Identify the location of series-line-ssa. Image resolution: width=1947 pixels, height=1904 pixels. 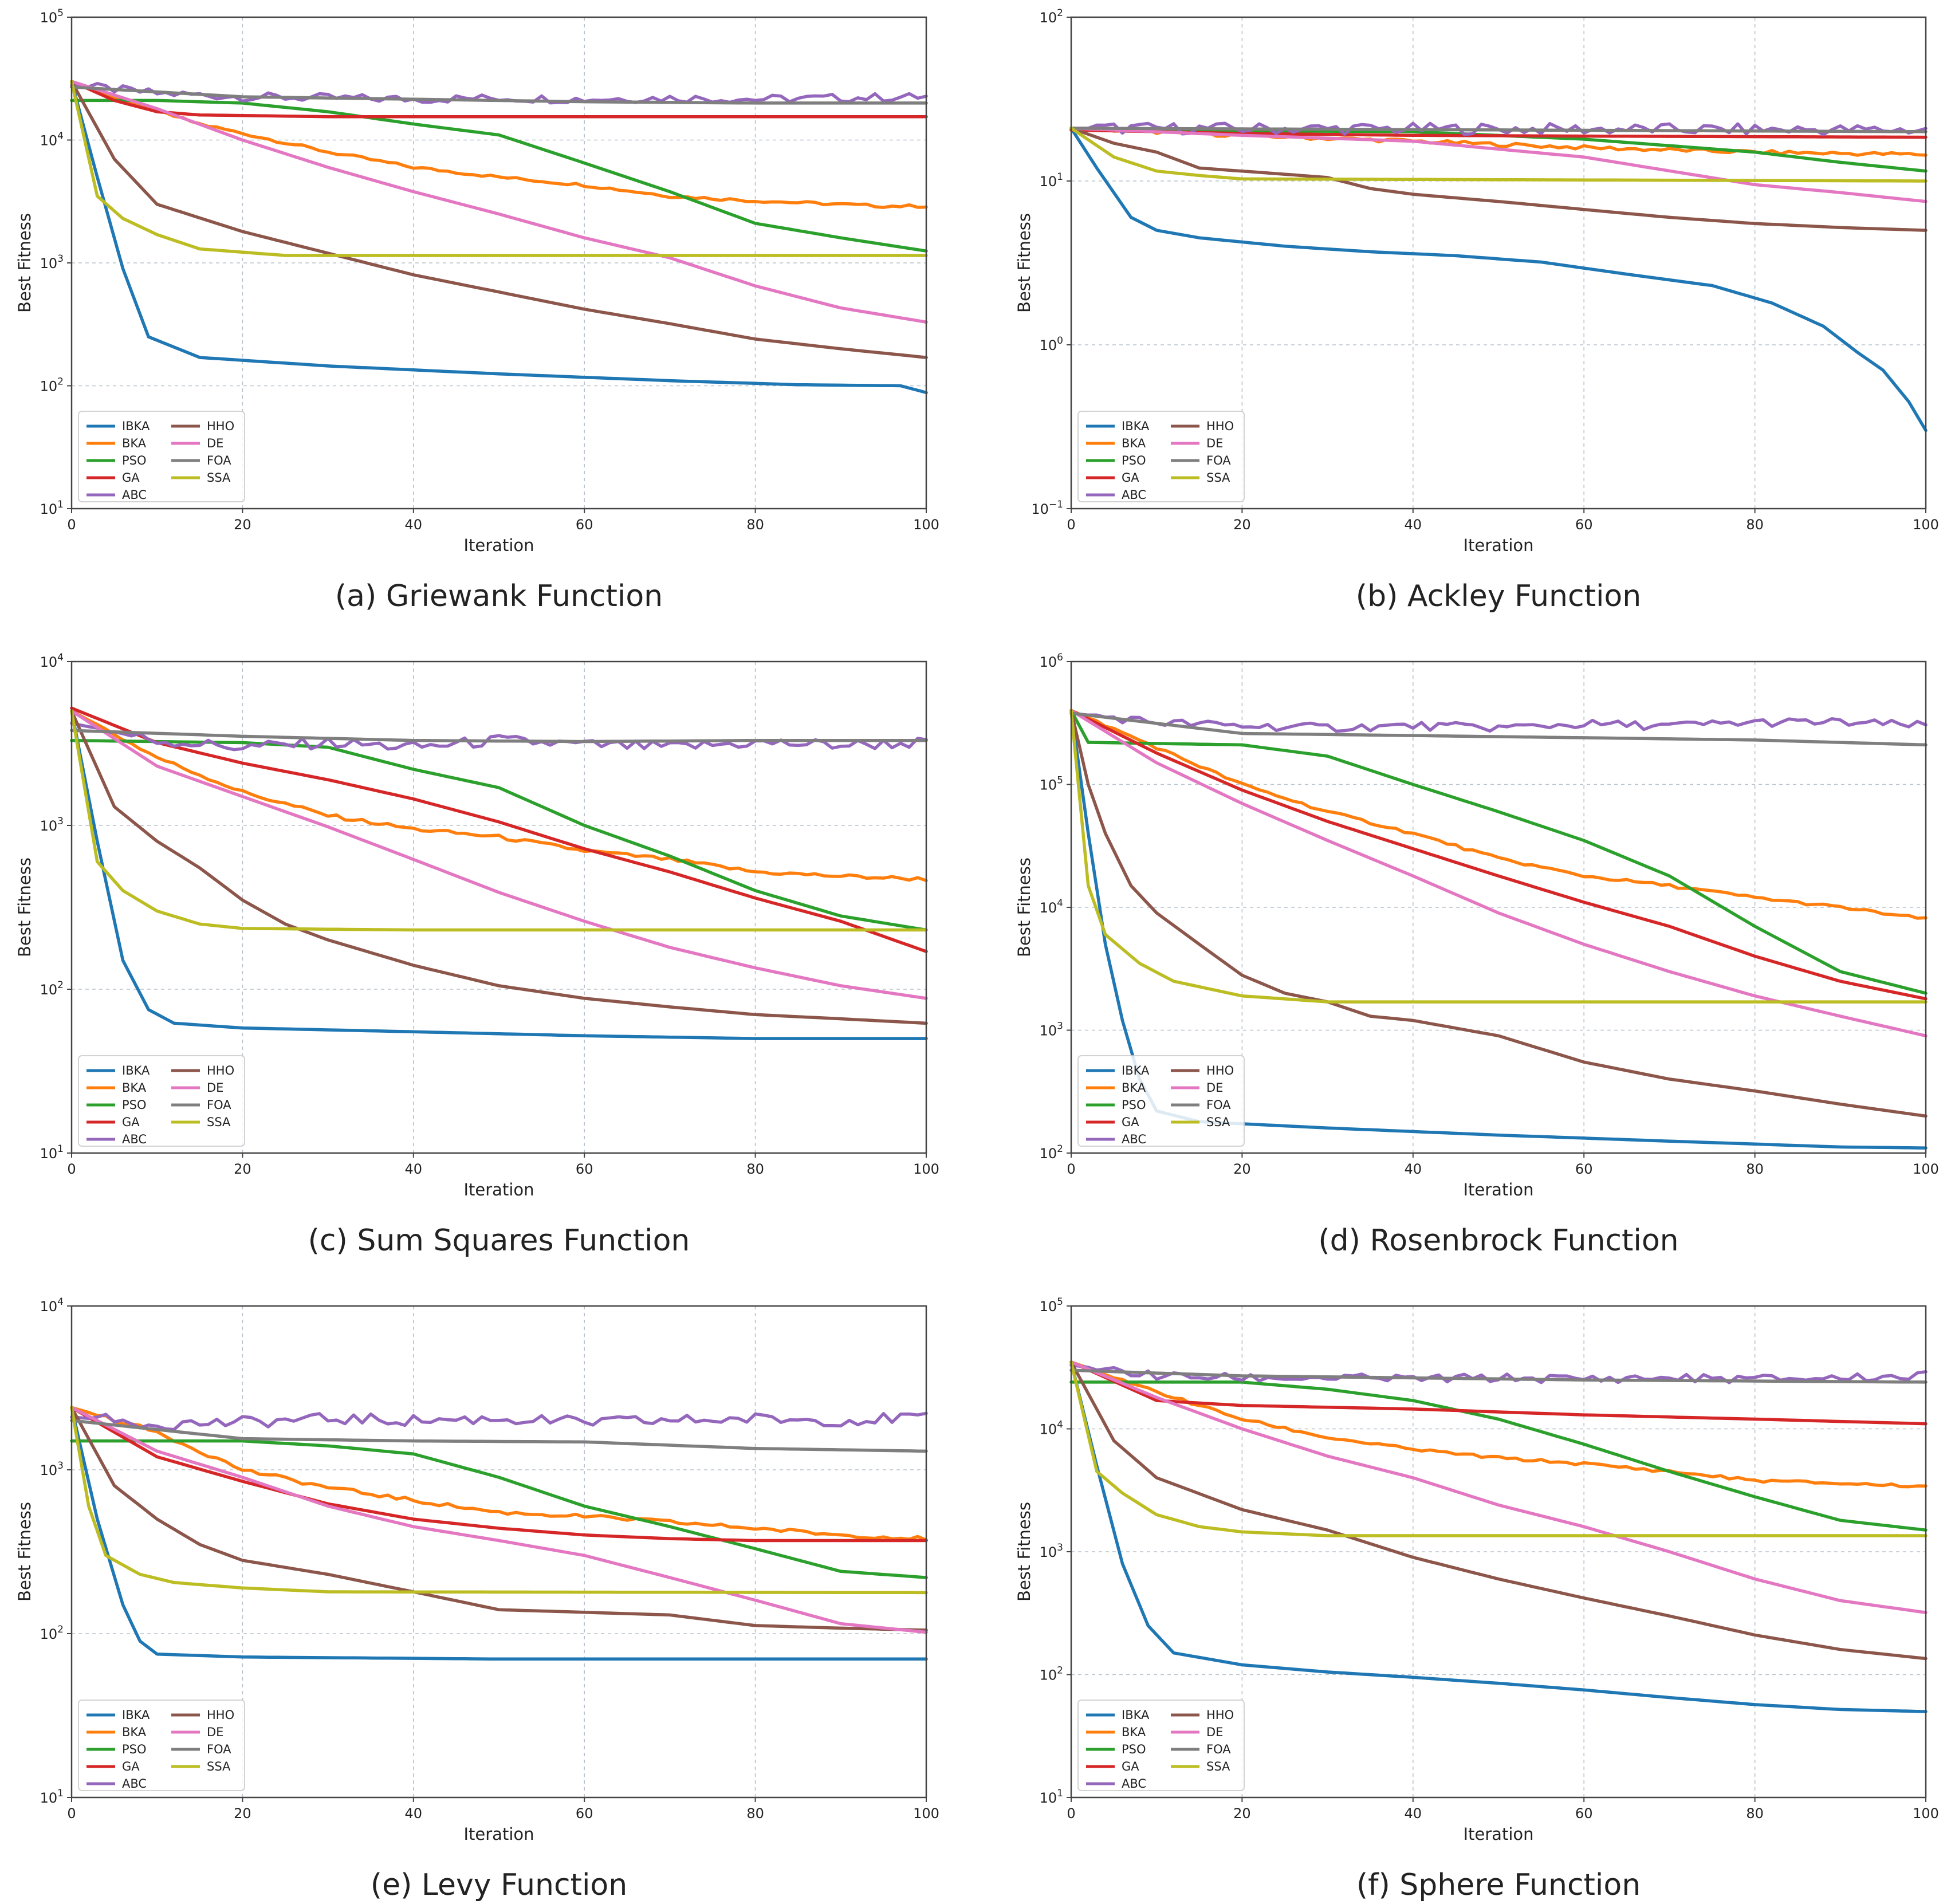
(499, 168).